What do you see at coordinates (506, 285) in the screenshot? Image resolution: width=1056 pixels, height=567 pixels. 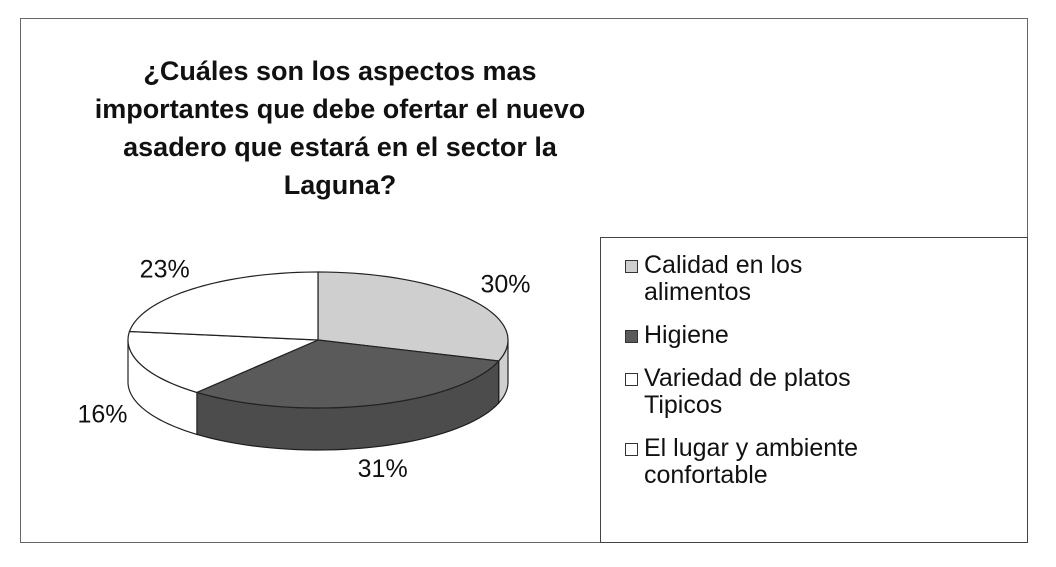 I see `data-label: 30%` at bounding box center [506, 285].